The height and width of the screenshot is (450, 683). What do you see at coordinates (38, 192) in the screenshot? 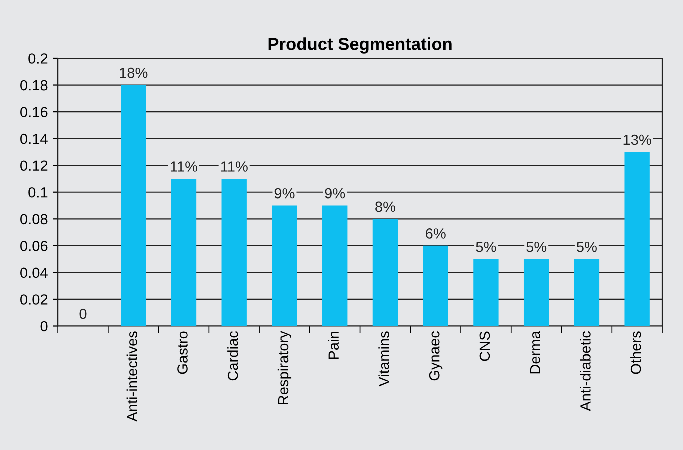
I see `y-tick-label: 0.1` at bounding box center [38, 192].